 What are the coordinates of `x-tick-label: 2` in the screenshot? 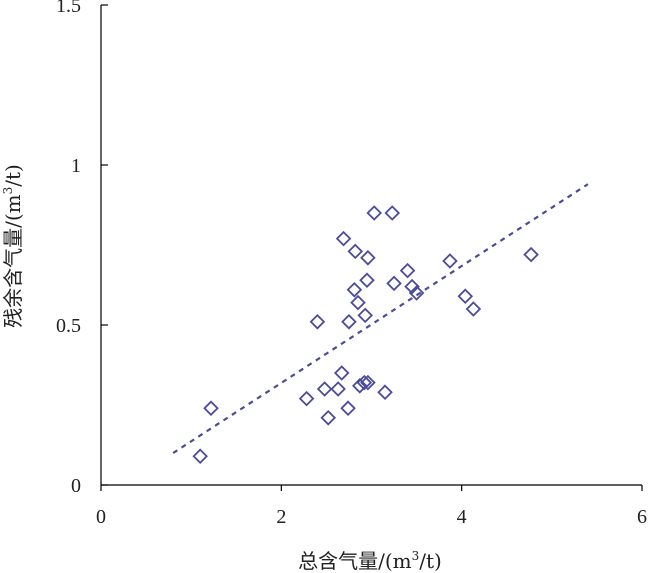 It's located at (281, 517).